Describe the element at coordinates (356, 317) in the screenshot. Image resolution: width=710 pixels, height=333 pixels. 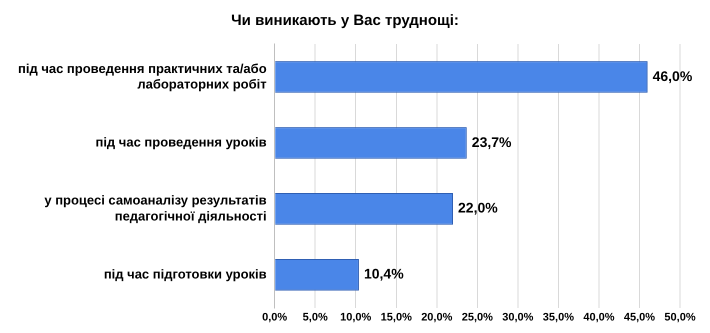
I see `x-tick-label: 10,0%` at that location.